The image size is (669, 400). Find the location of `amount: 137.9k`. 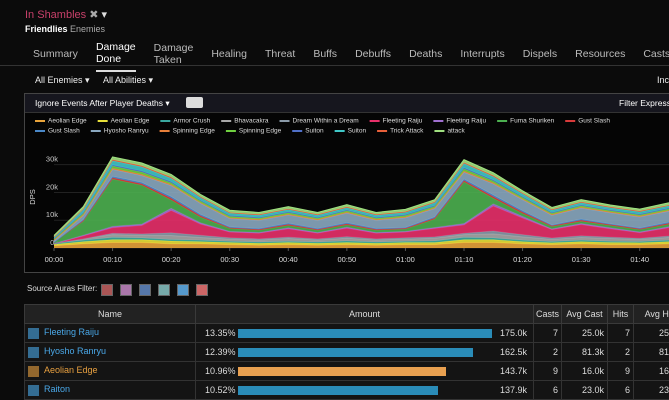

amount: 137.9k is located at coordinates (513, 390).